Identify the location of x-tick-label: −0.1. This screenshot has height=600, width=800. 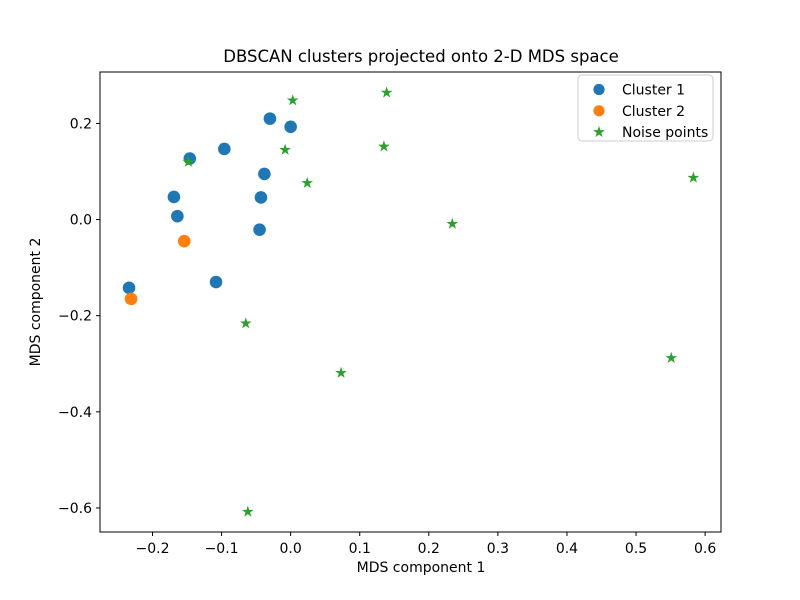
(222, 549).